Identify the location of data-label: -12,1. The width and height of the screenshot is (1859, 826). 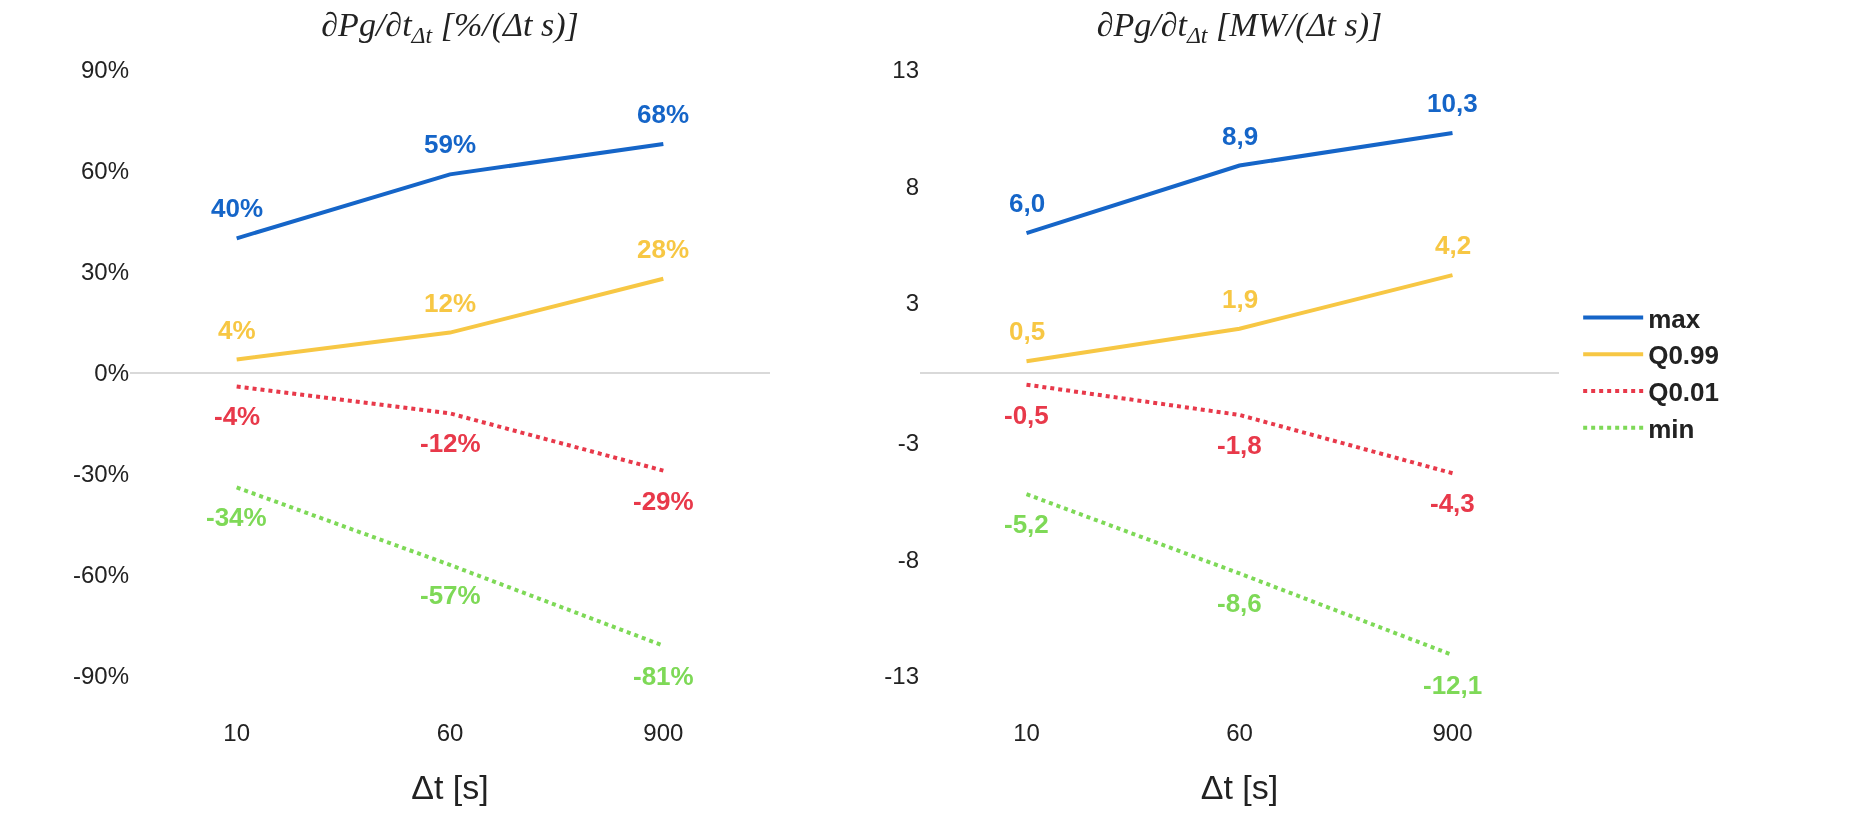
(1453, 685).